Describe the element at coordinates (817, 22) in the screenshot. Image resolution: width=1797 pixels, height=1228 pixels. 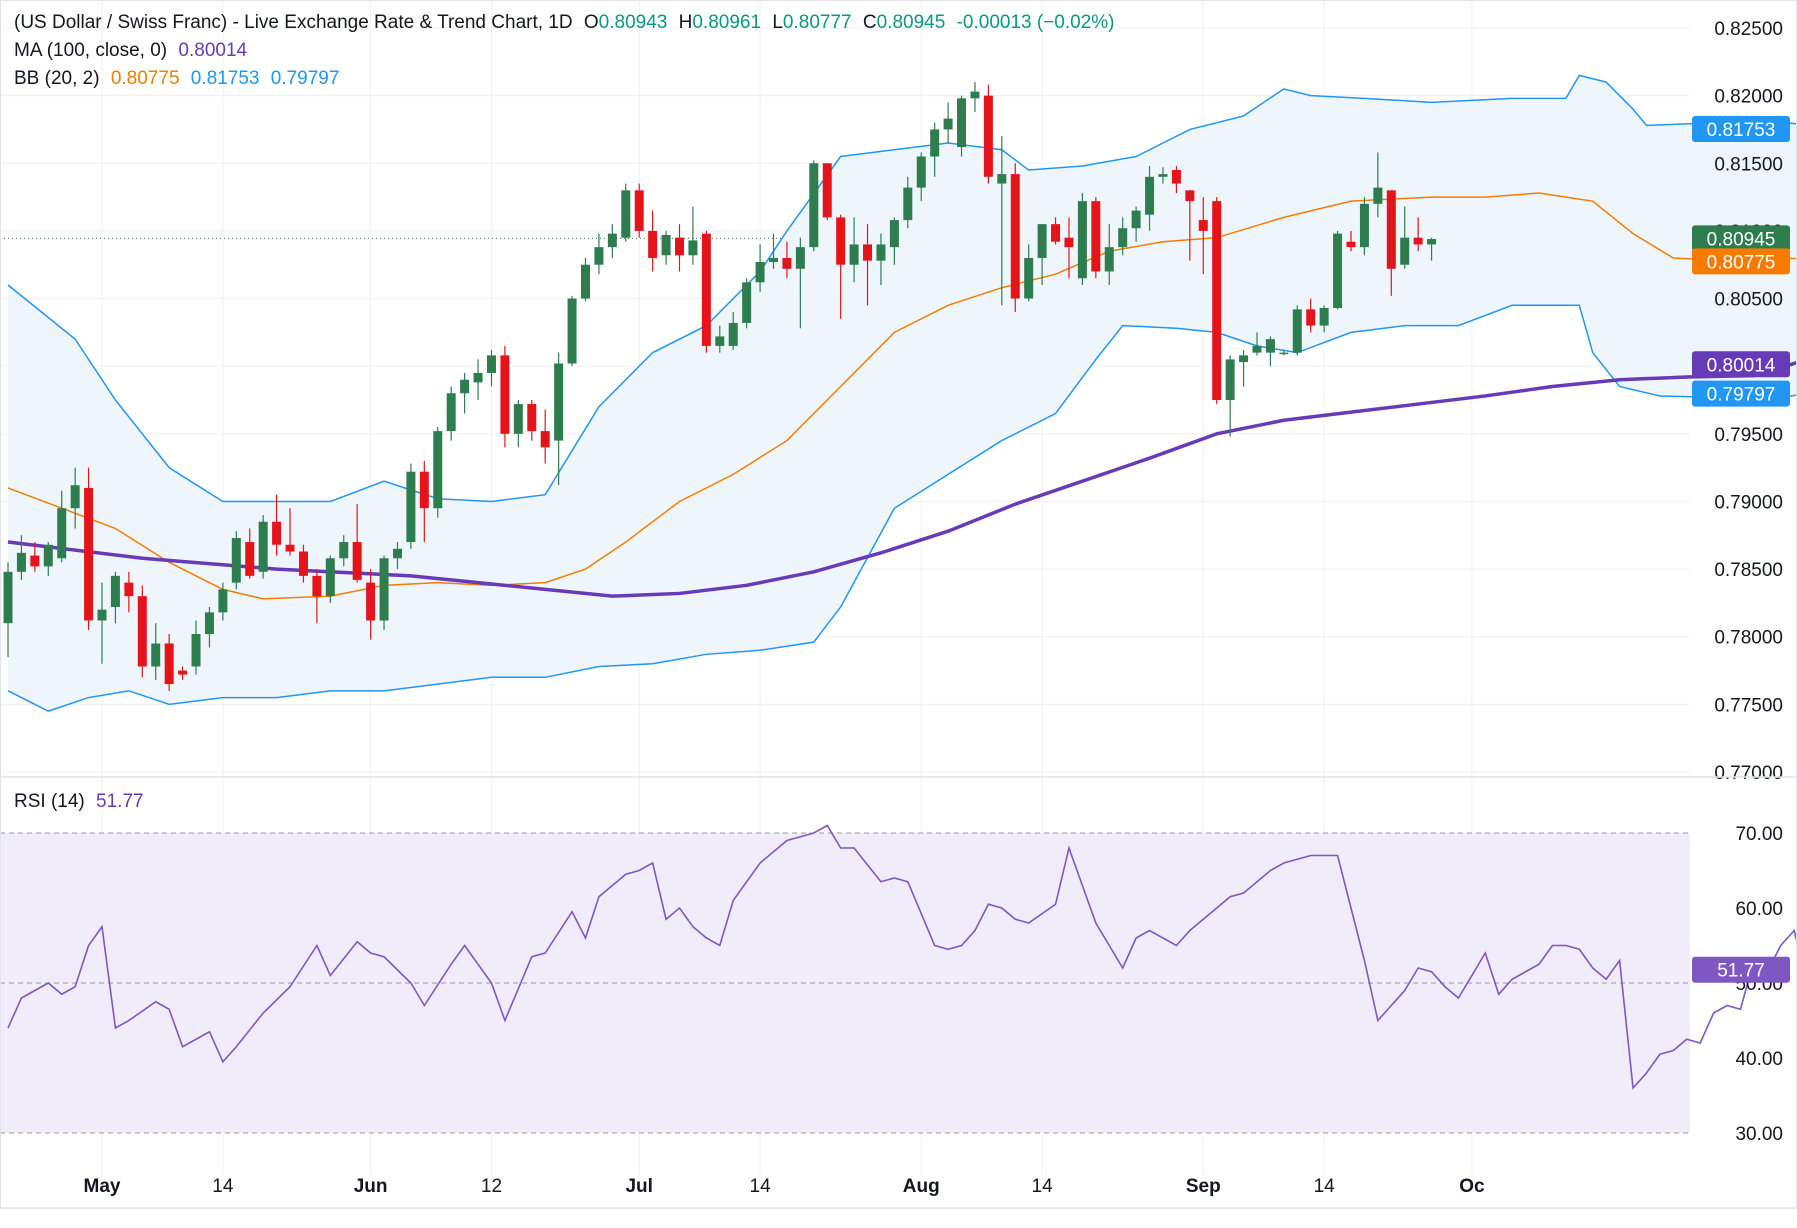
I see `legend-low-value: 0.80777` at that location.